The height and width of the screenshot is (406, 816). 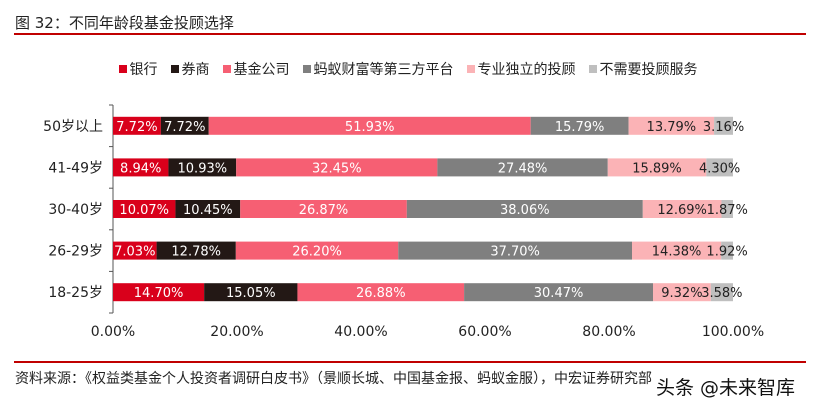 What do you see at coordinates (526, 70) in the screenshot?
I see `legend-label: 专业独立的投顾` at bounding box center [526, 70].